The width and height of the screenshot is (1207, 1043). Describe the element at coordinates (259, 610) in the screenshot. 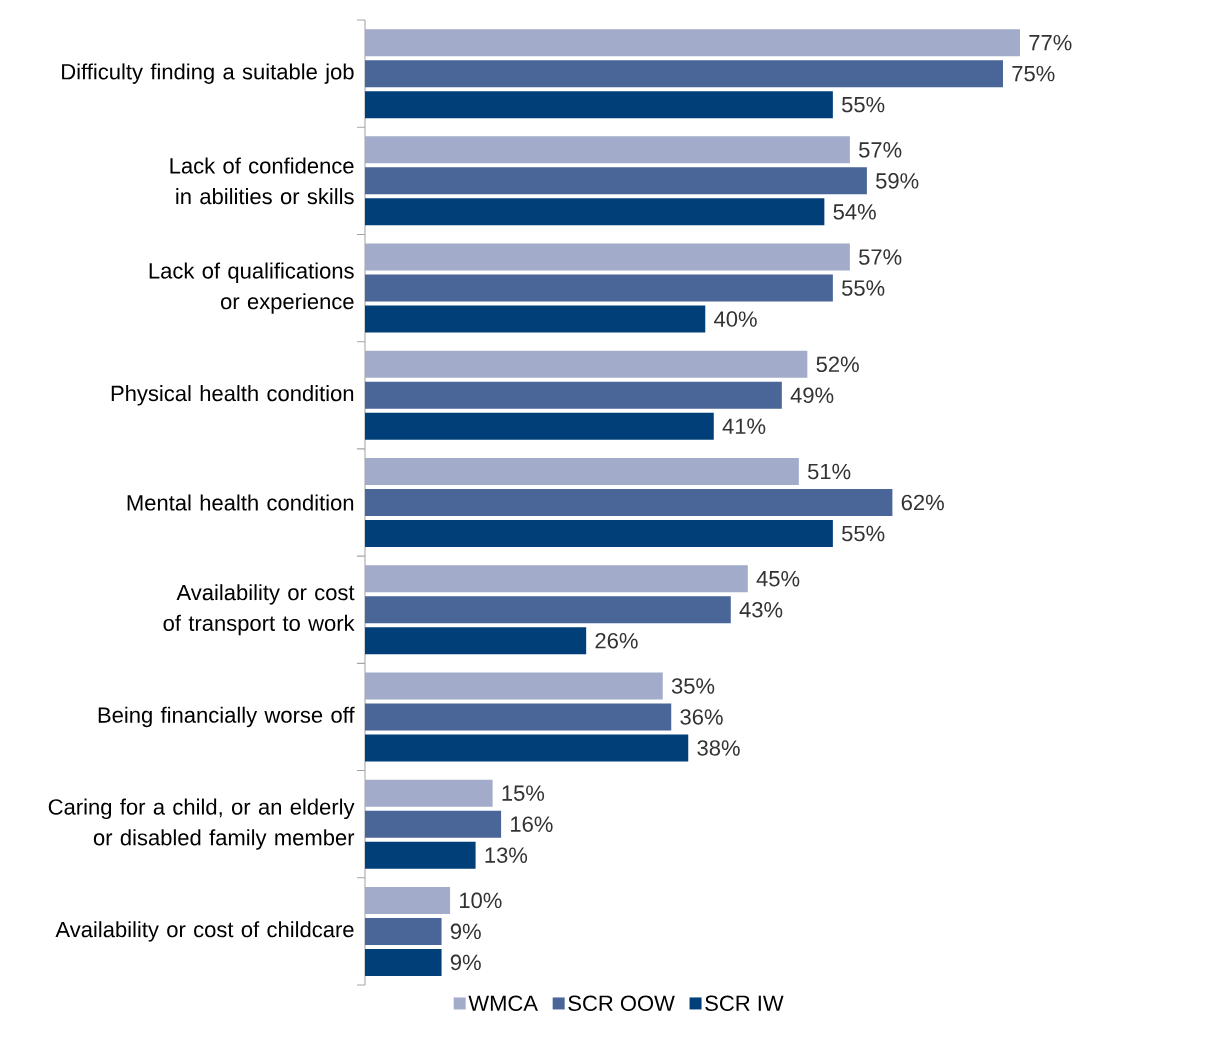

I see `y-tick-label: Availability or cost of transport to work` at that location.